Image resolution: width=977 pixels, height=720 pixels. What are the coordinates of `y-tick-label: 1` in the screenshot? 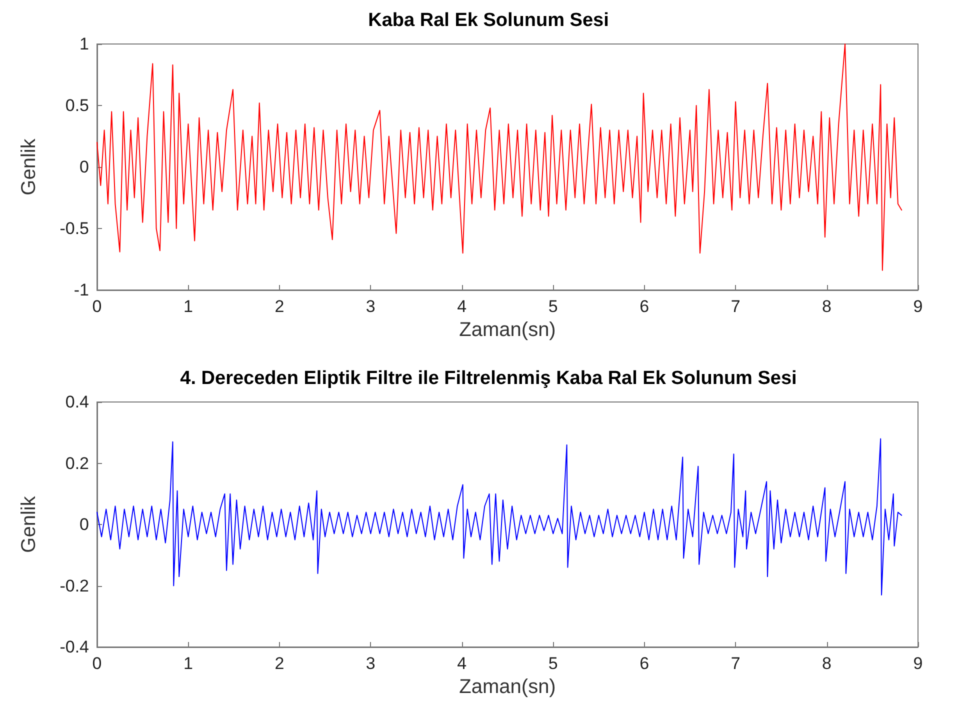 It's located at (84, 44).